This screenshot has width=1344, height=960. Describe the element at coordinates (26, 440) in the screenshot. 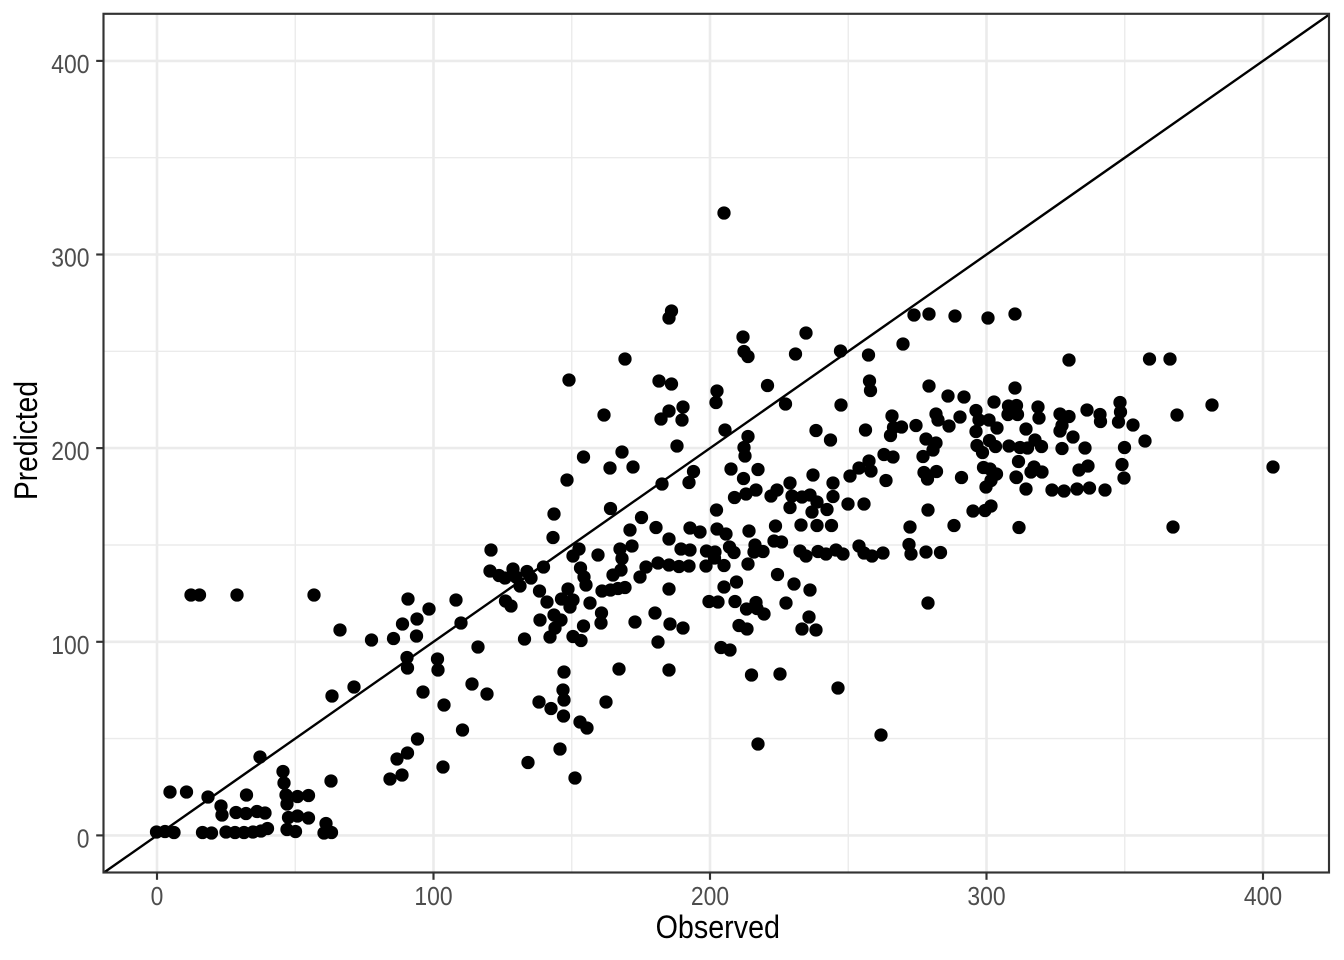

I see `svg-text: Predicted` at that location.